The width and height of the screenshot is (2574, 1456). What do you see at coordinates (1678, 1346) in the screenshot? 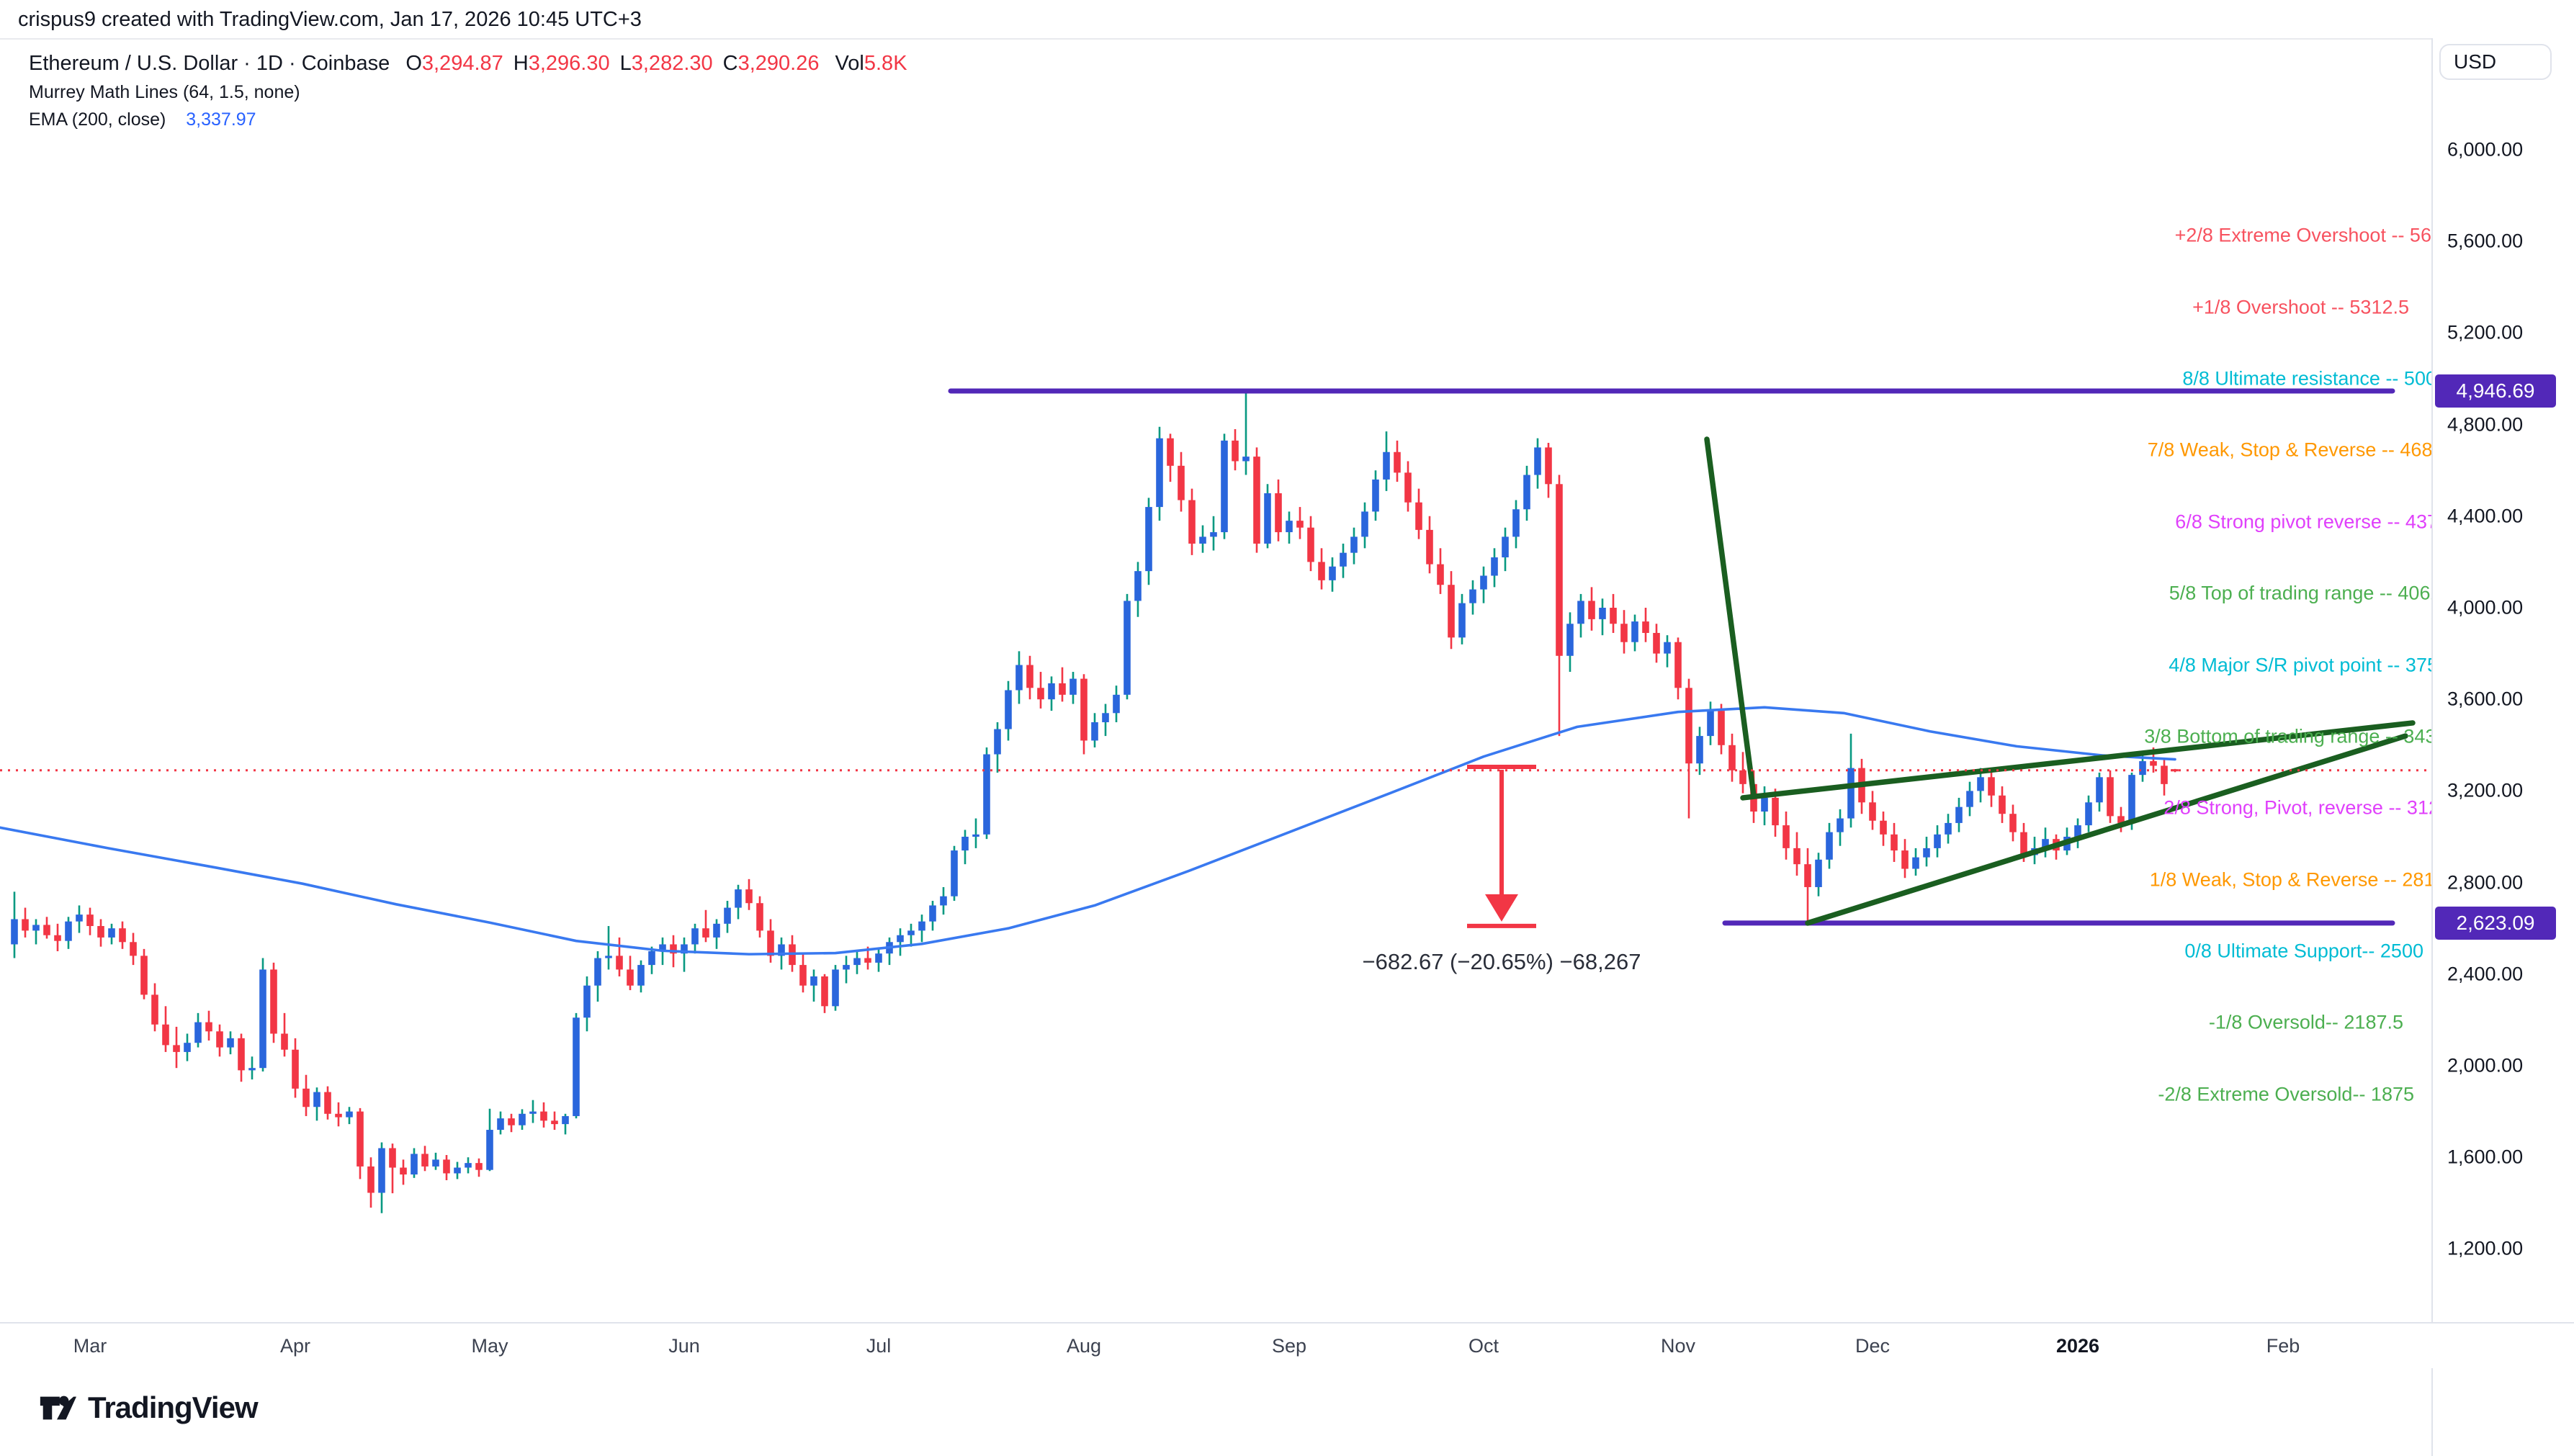
I see `time-axis-label: Nov` at bounding box center [1678, 1346].